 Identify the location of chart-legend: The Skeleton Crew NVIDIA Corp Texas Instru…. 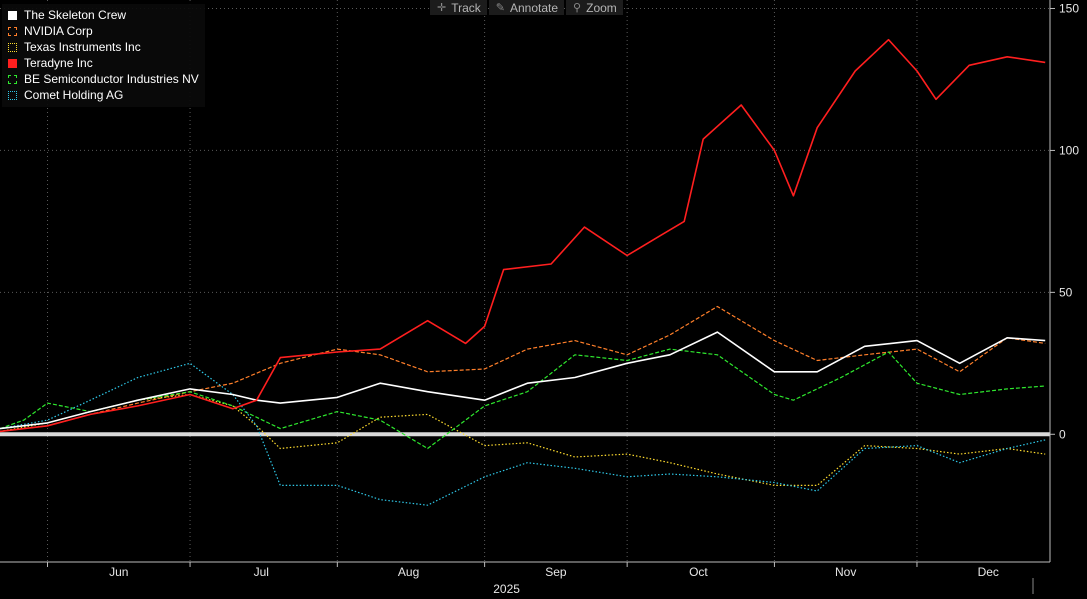
(103, 55).